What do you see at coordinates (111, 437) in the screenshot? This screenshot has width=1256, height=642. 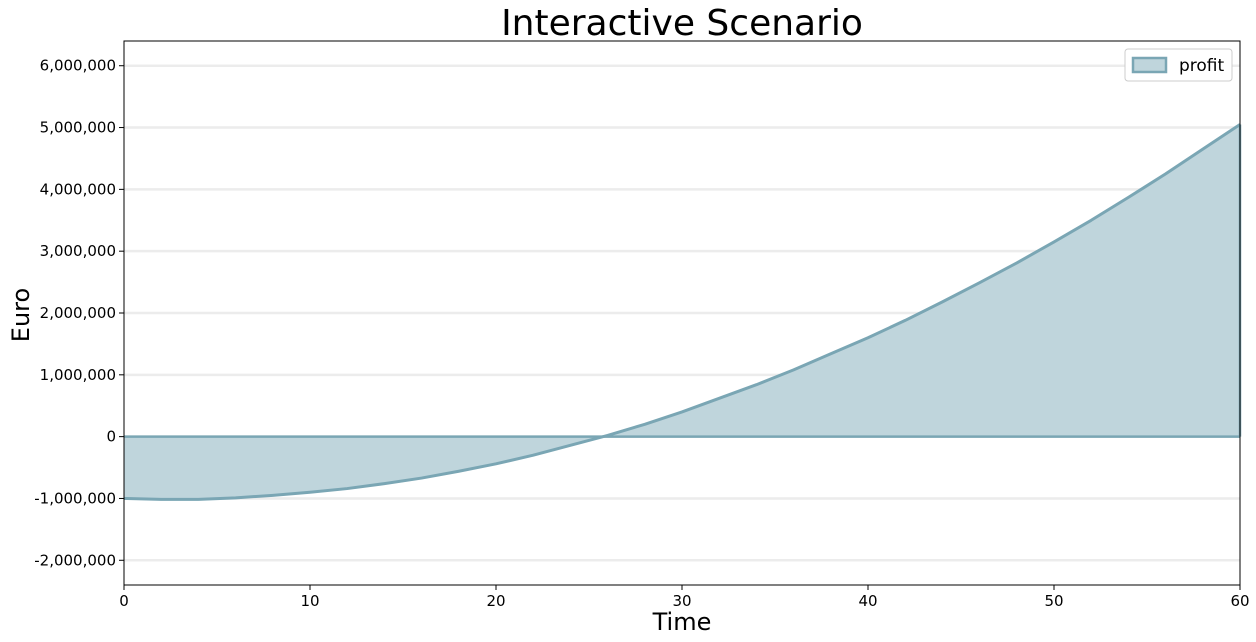 I see `y-tick-label: 0` at bounding box center [111, 437].